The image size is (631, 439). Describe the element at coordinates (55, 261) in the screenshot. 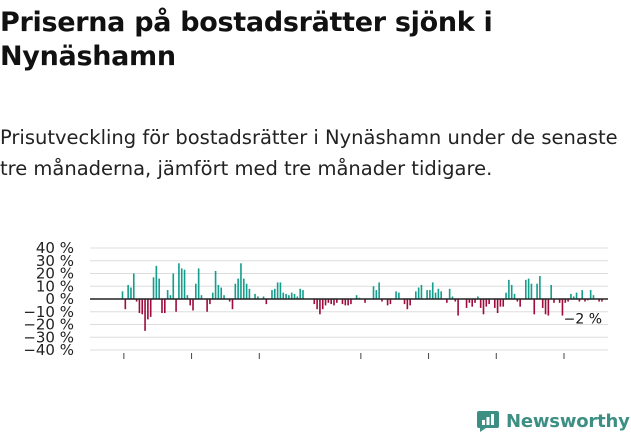

I see `y-tick-label: 30 %` at that location.